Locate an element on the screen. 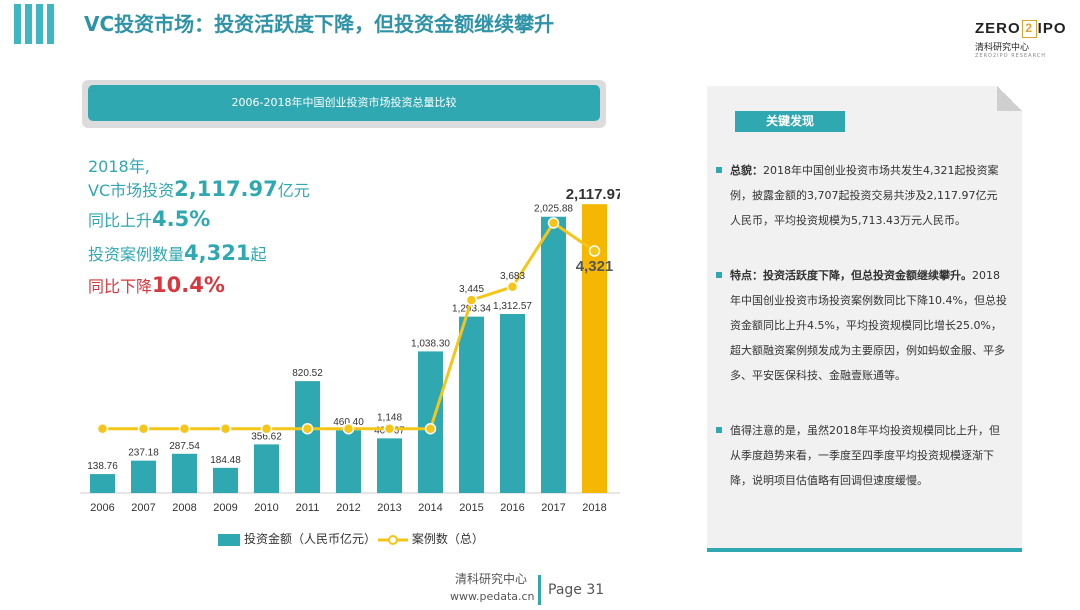  bar-2009 is located at coordinates (225, 480).